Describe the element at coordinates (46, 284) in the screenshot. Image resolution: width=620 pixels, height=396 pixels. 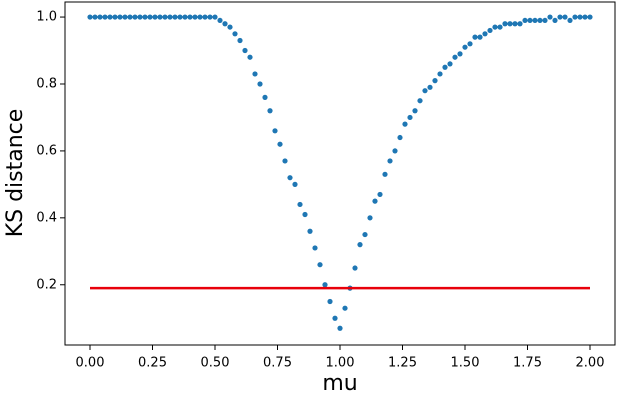
I see `y-tick-label: 0.2` at that location.